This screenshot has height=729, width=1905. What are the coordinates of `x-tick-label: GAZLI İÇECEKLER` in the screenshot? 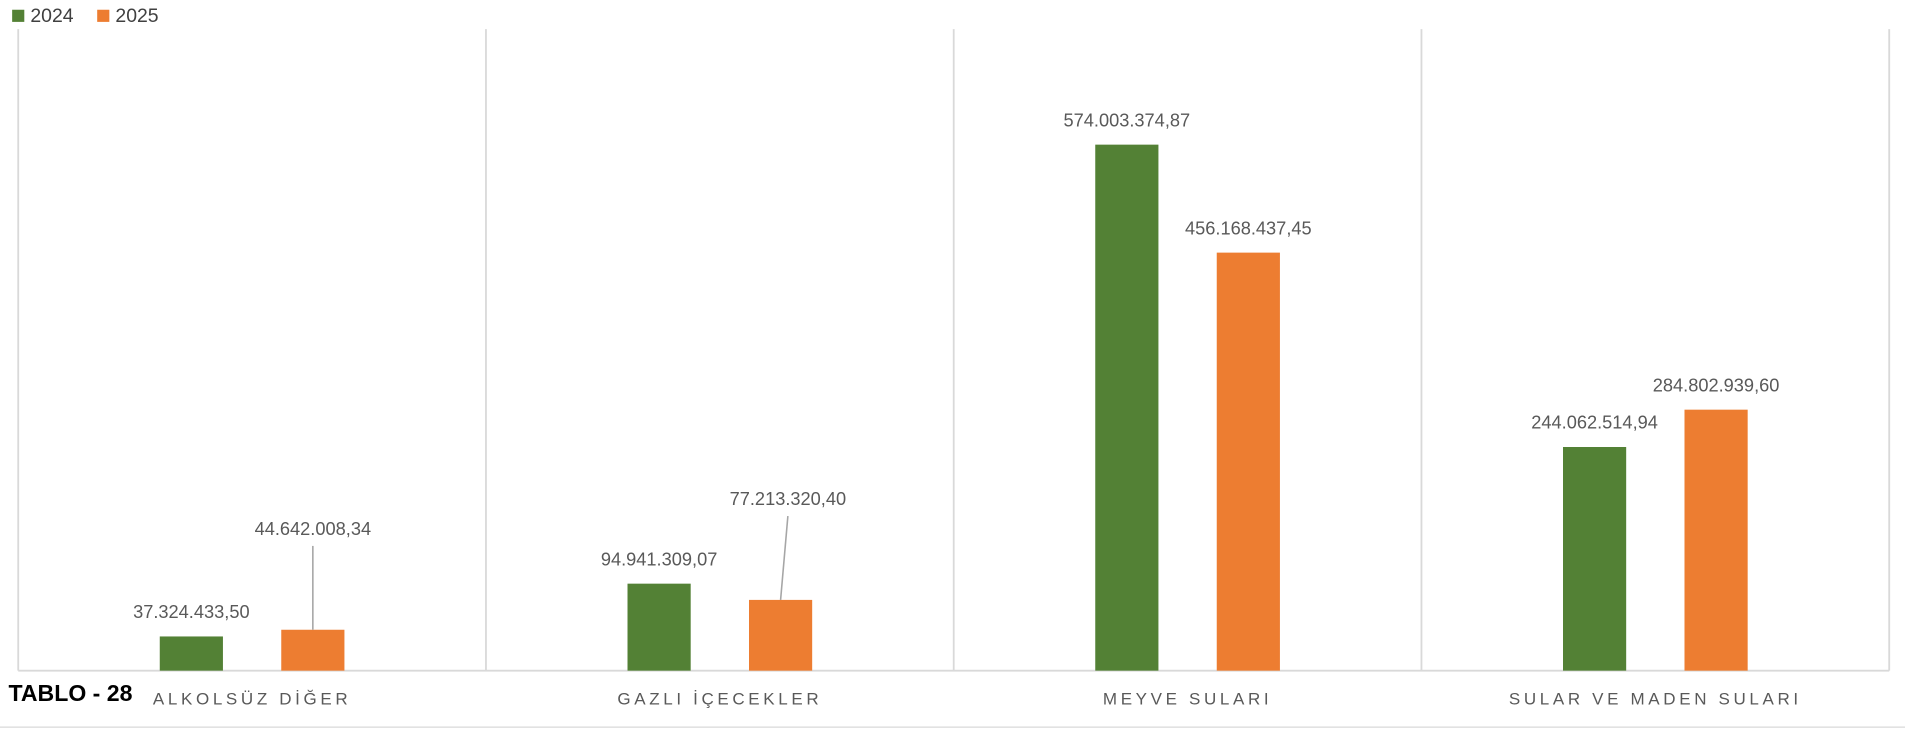 It's located at (719, 698).